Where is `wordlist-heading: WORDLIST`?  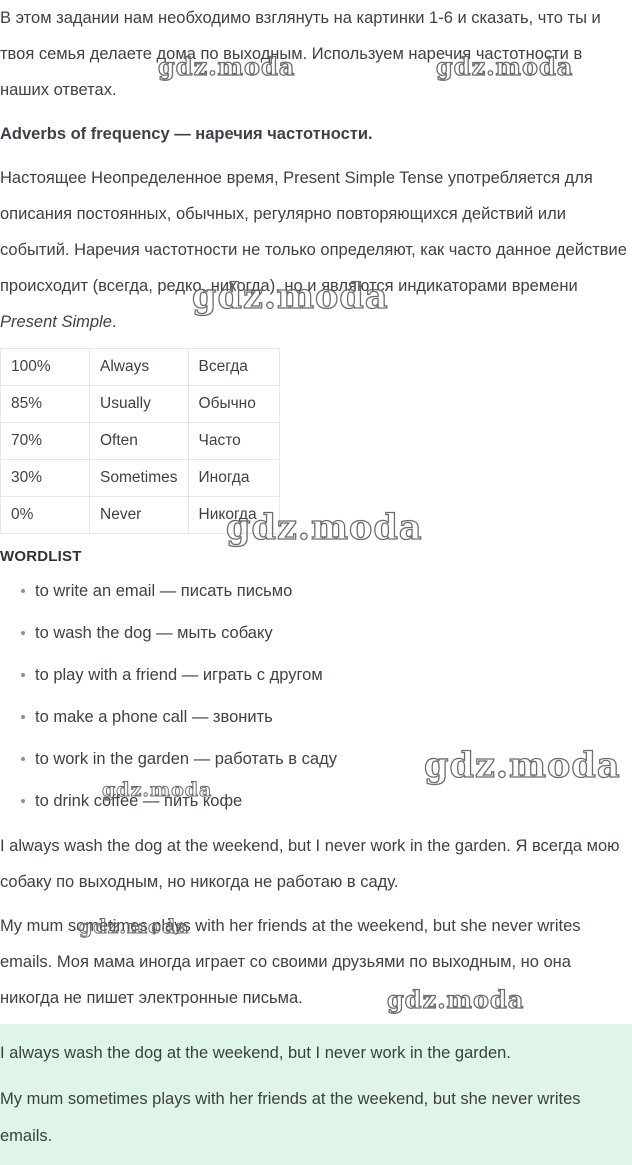
wordlist-heading: WORDLIST is located at coordinates (41, 556).